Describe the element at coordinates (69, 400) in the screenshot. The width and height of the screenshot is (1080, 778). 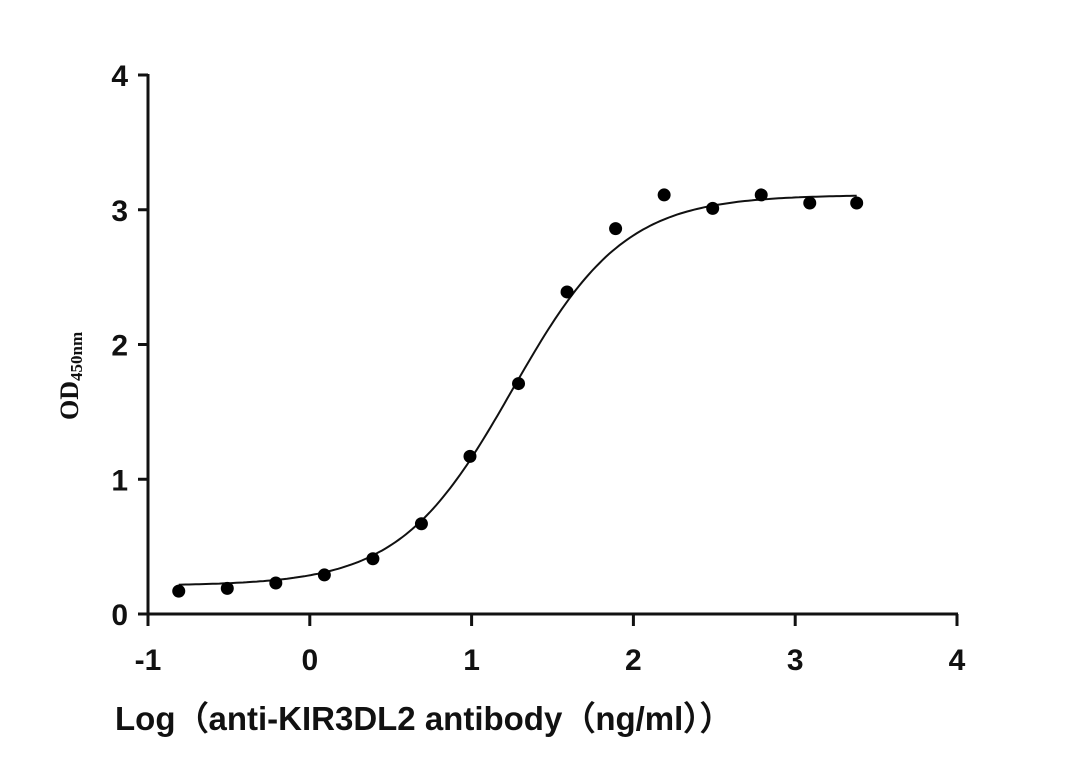
I see `y-axis-label-main: OD` at that location.